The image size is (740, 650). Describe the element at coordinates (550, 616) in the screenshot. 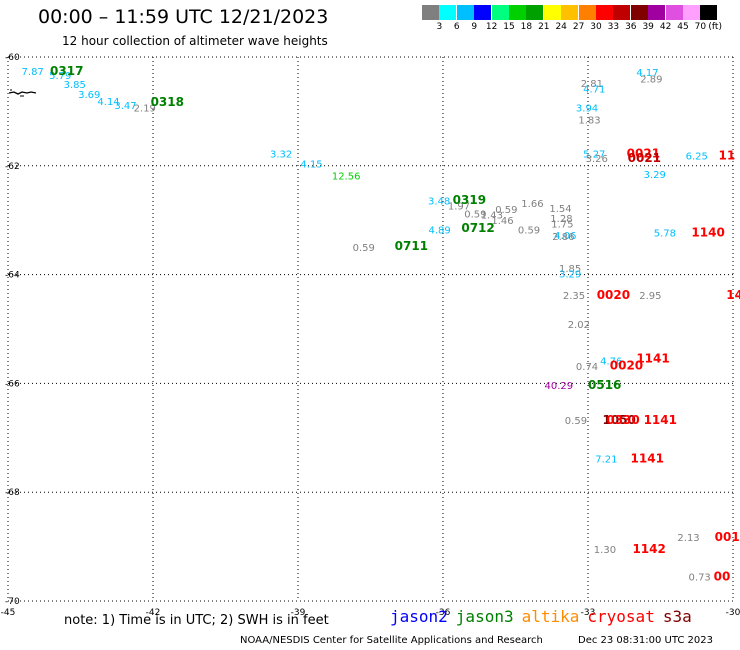

I see `satellite-legend-entry: altika` at that location.